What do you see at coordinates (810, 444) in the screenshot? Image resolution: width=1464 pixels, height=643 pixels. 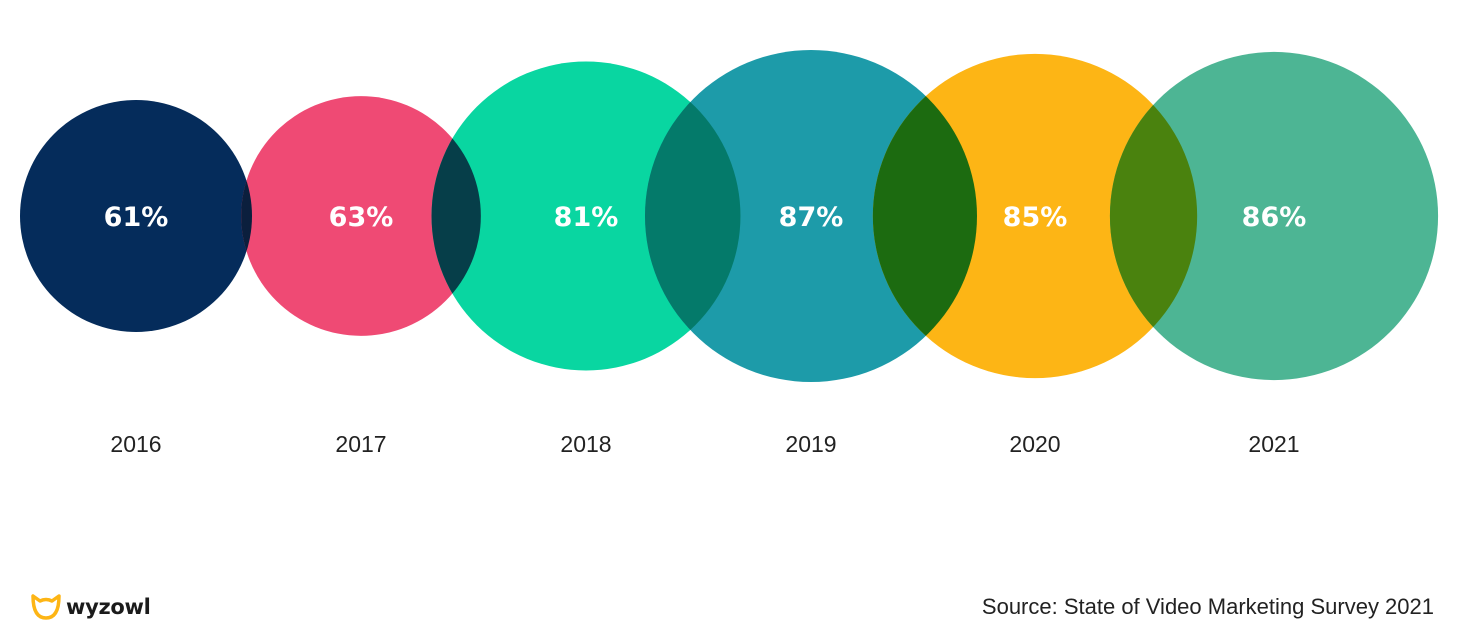 I see `year-label-2019: 2019` at bounding box center [810, 444].